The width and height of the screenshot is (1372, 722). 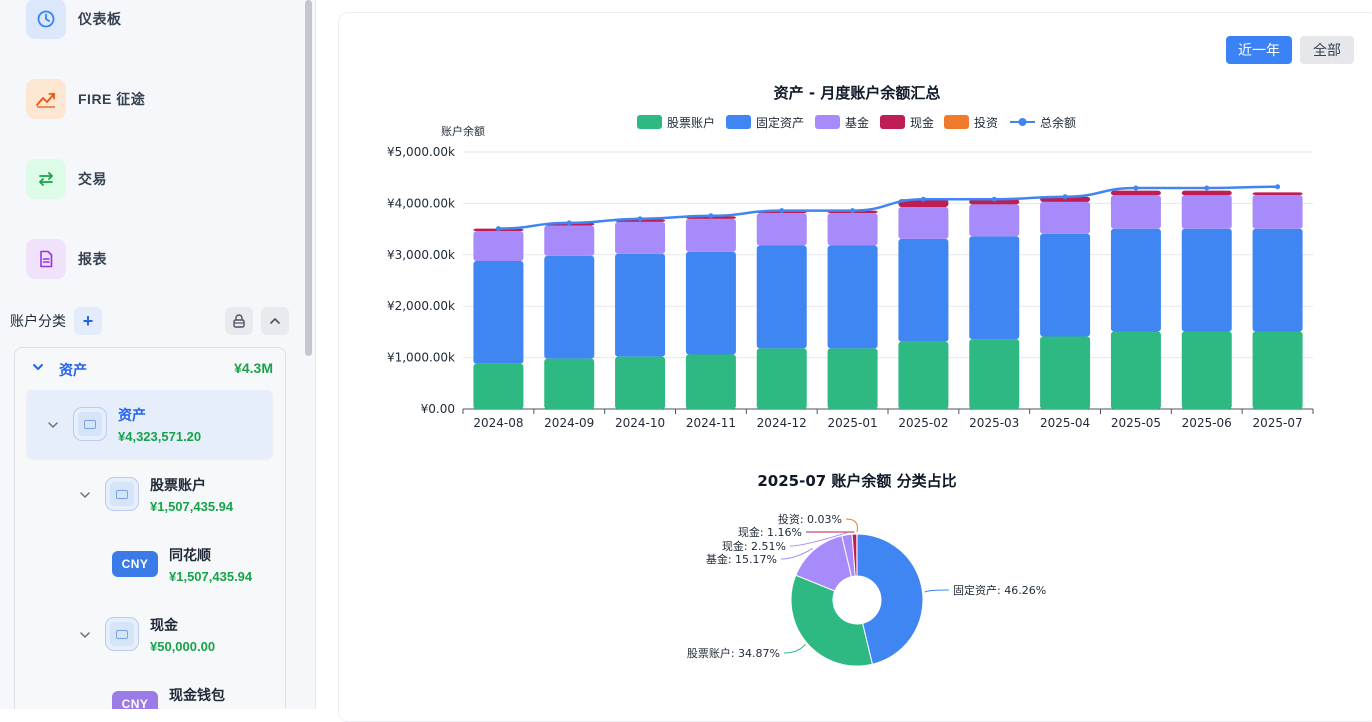 What do you see at coordinates (994, 423) in the screenshot?
I see `x-tick-label: 2025-03` at bounding box center [994, 423].